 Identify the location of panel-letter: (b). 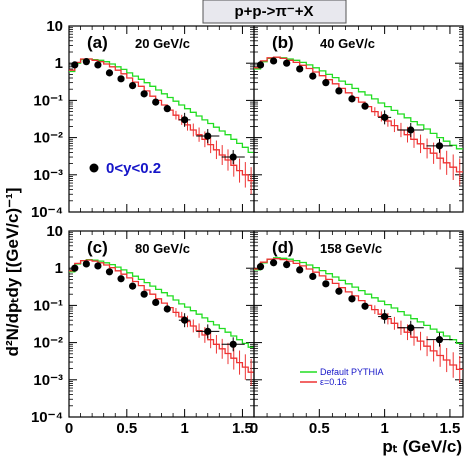
(283, 42).